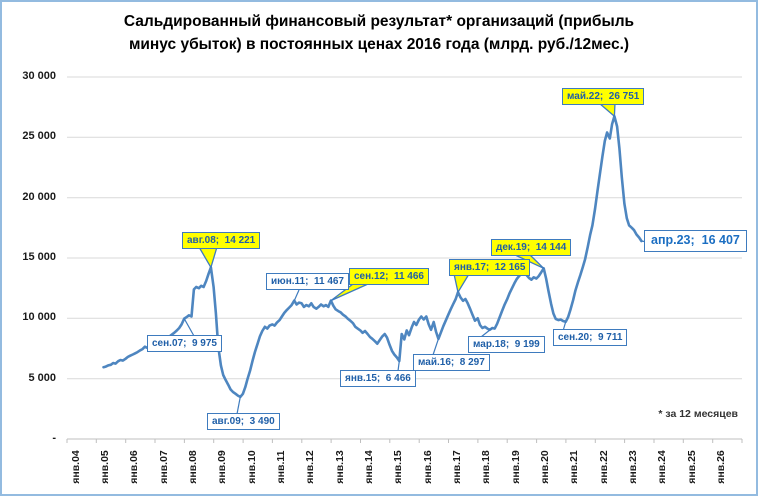 The width and height of the screenshot is (758, 496). I want to click on x-axis-label: янв.14, so click(369, 467).